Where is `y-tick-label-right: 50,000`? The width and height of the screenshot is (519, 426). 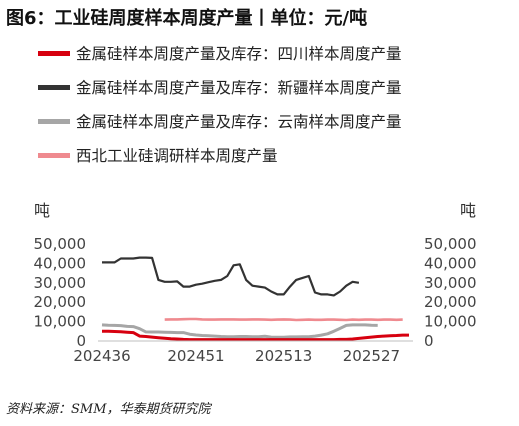 y-tick-label-right: 50,000 is located at coordinates (450, 244).